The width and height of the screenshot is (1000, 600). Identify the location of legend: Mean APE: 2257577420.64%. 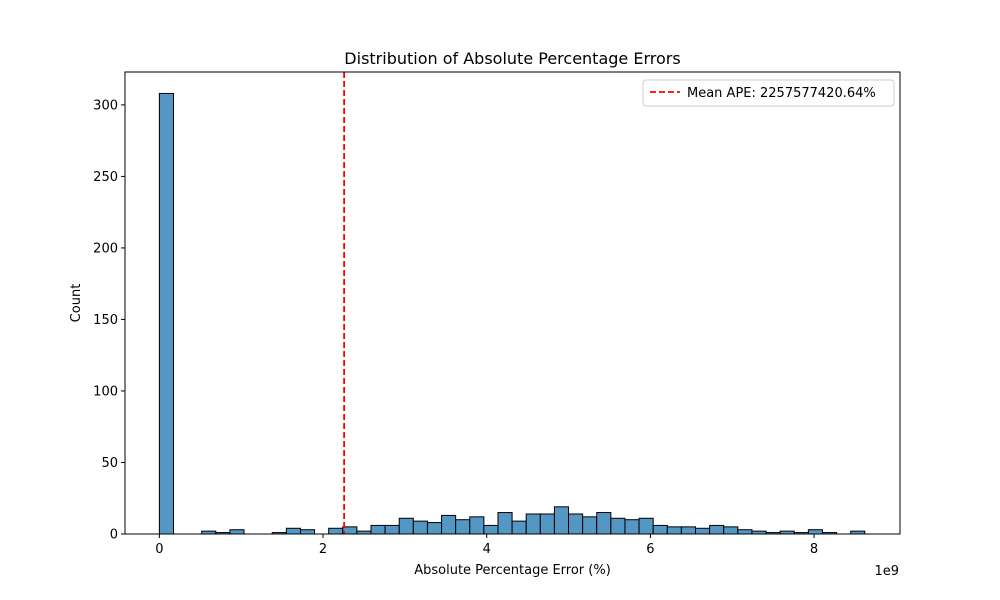
(768, 93).